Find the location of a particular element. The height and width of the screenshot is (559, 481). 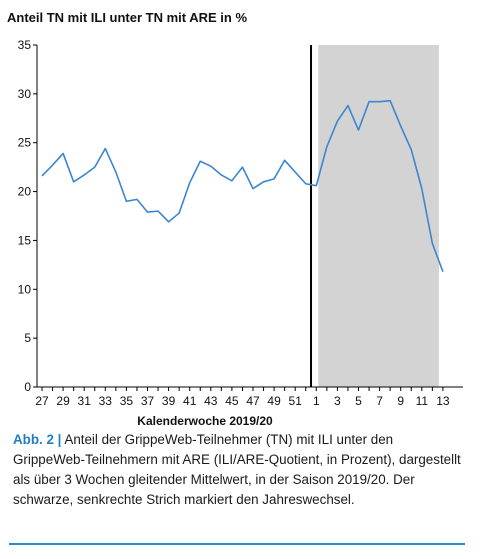

x-tick-label: 35 is located at coordinates (127, 401).